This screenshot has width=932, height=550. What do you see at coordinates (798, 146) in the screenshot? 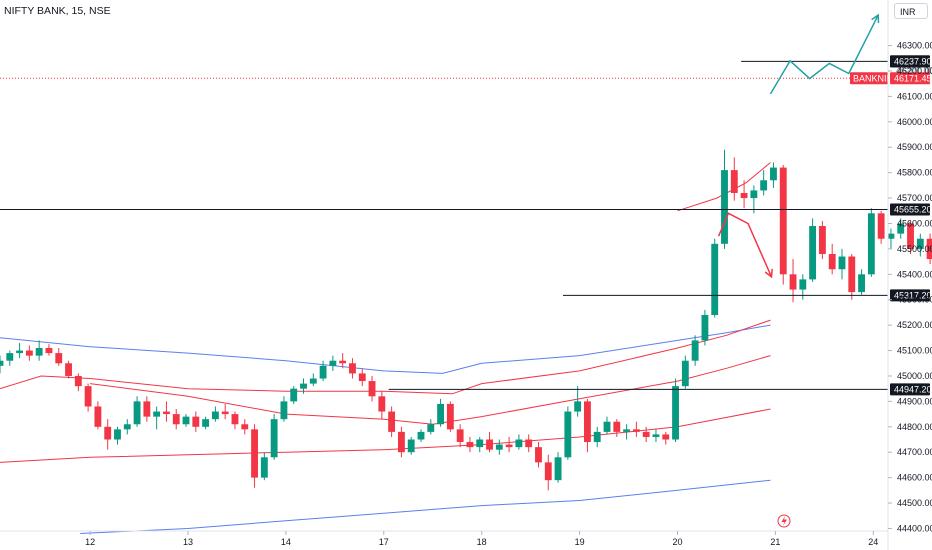
I see `projection-drawings` at bounding box center [798, 146].